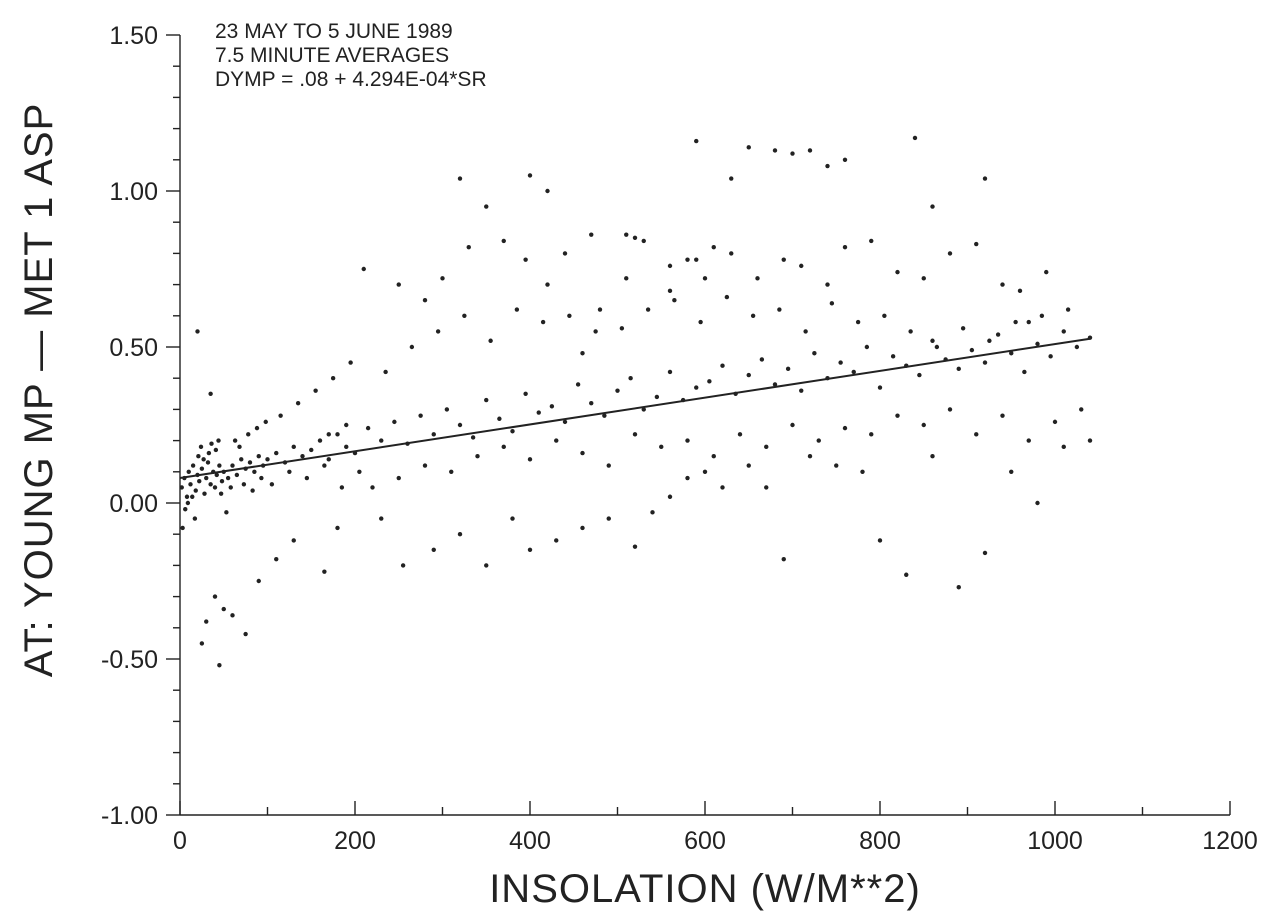 This screenshot has width=1282, height=915. I want to click on x-tick-label: 1000, so click(1055, 841).